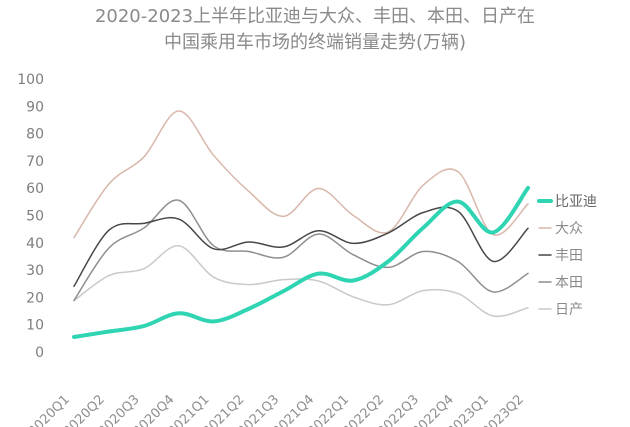 The width and height of the screenshot is (630, 427). What do you see at coordinates (293, 409) in the screenshot?
I see `x-tick-label-7: 2021Q4` at bounding box center [293, 409].